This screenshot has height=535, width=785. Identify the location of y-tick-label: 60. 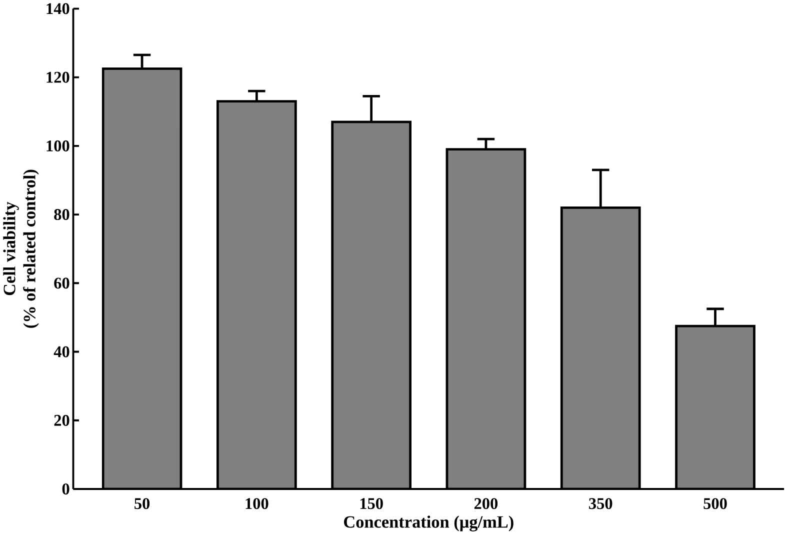
(62, 283).